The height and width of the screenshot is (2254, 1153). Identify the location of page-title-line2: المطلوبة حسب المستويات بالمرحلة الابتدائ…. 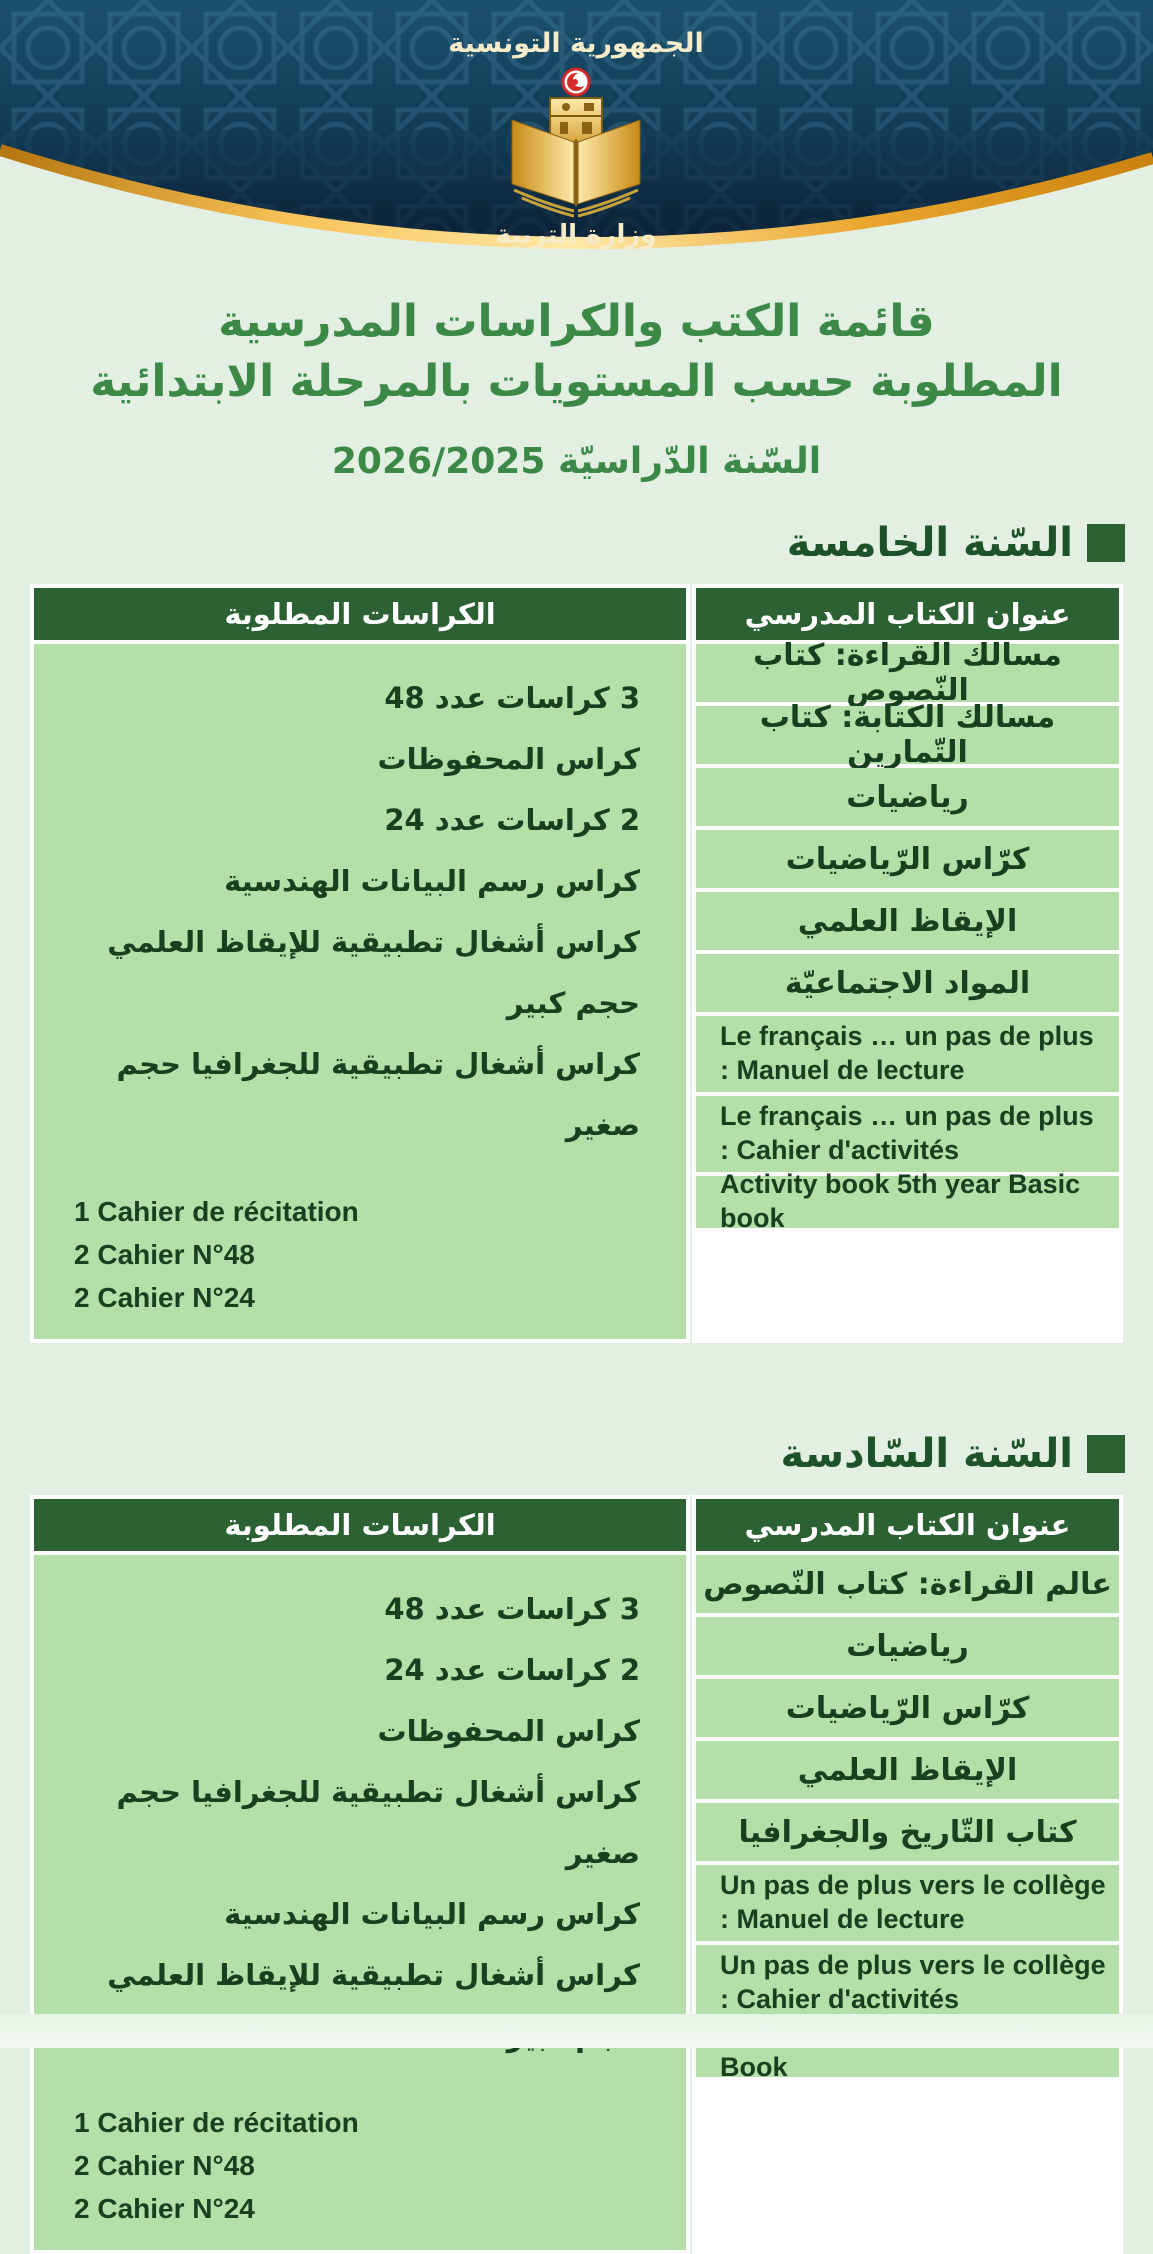
(576, 381).